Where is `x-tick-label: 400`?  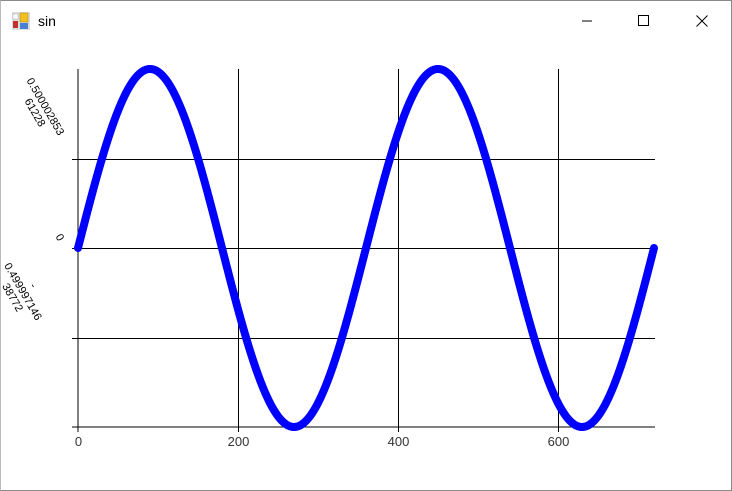 x-tick-label: 400 is located at coordinates (399, 441).